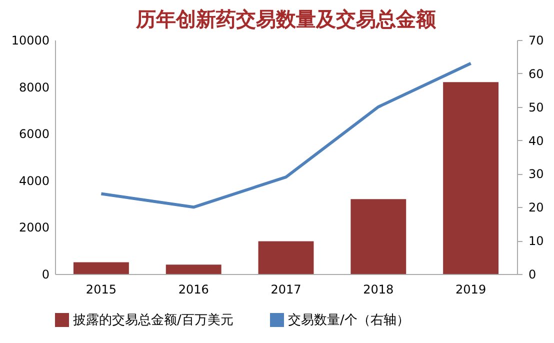  I want to click on x-tick-label: 2017, so click(286, 289).